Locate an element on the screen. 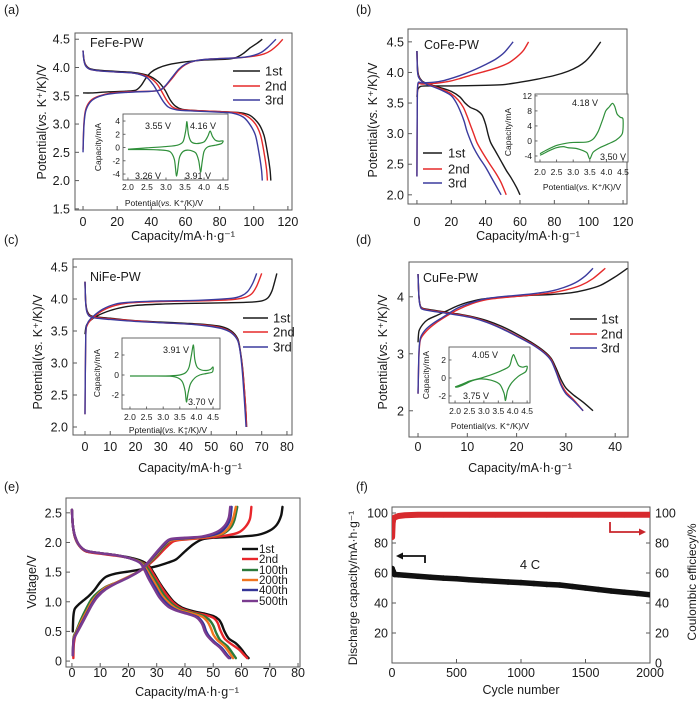 Image resolution: width=700 pixels, height=704 pixels. inset-y-tick-label: 2 is located at coordinates (116, 355).